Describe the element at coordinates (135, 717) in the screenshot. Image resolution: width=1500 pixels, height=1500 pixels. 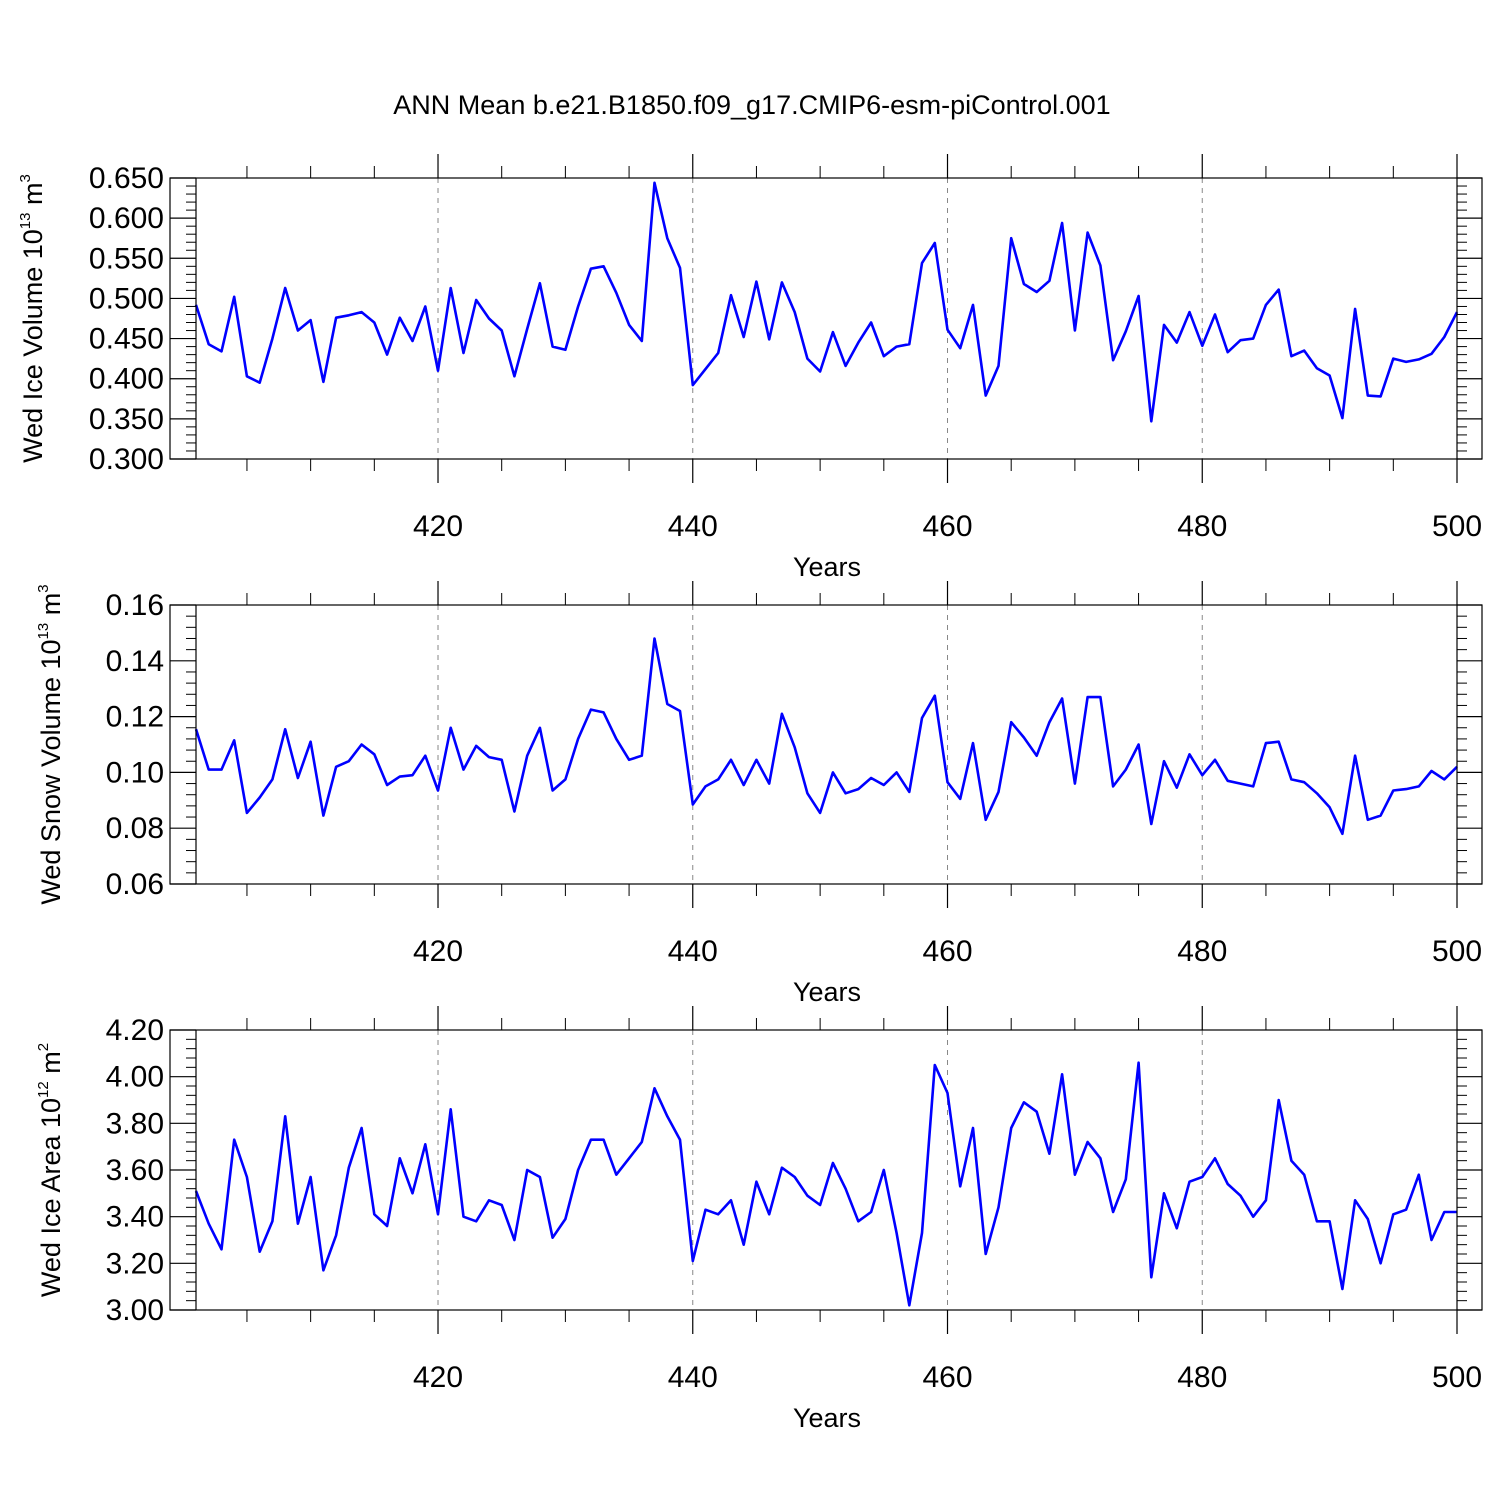
I see `y-tick-label: 0.12` at that location.